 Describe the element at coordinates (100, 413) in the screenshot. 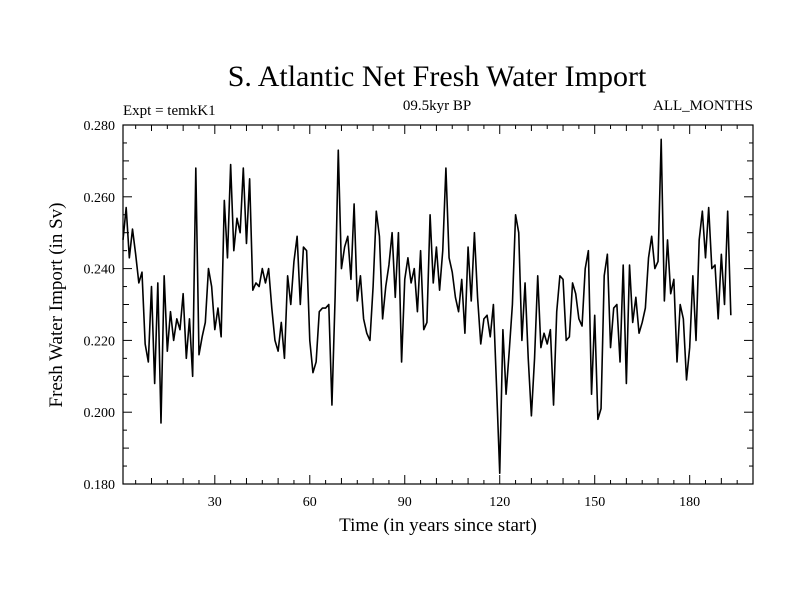

I see `y-tick-label: 0.200` at that location.